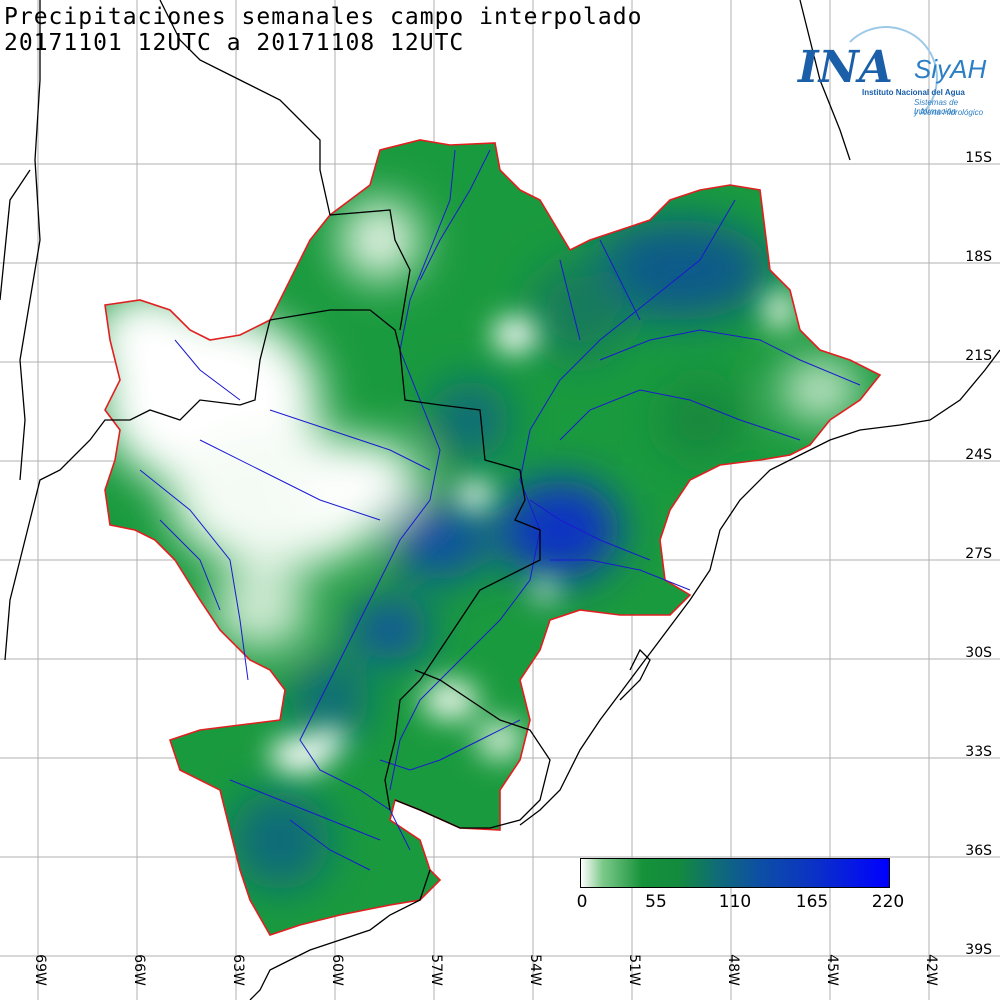  I want to click on longitude-label: 69W, so click(40, 970).